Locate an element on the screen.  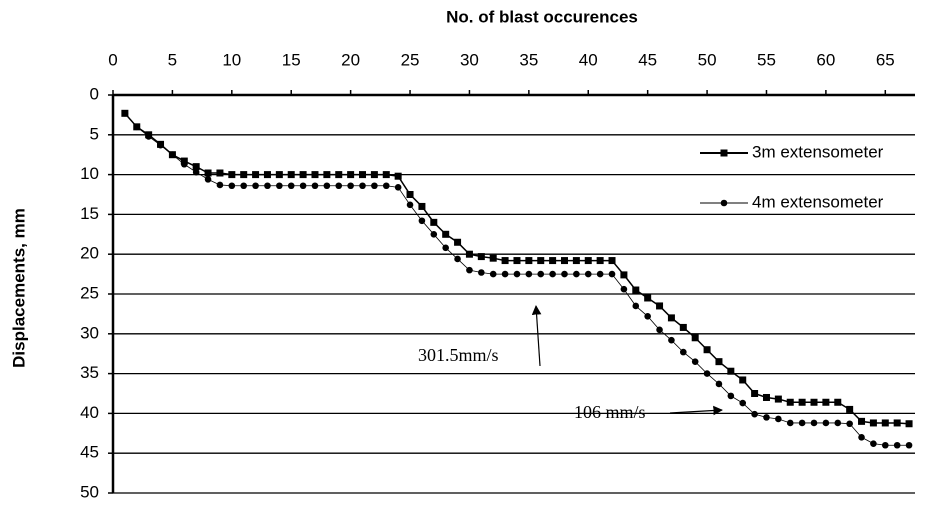
x-tick-label: 40 is located at coordinates (588, 59).